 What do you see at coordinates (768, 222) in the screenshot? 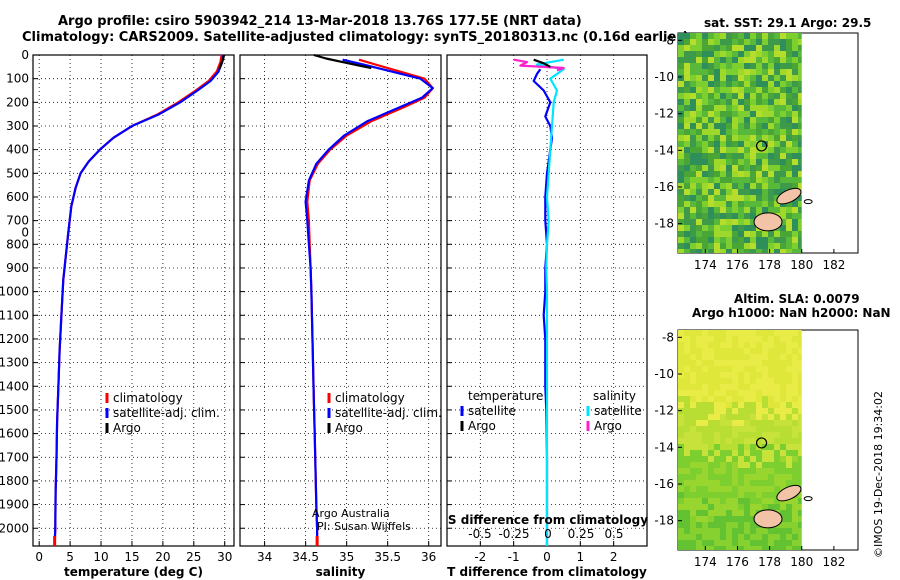
I see `sst-map-island-vitilevu` at bounding box center [768, 222].